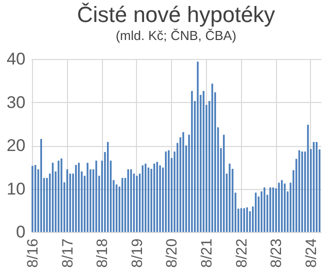 The width and height of the screenshot is (335, 272). I want to click on y-tick-label: 0, so click(21, 232).